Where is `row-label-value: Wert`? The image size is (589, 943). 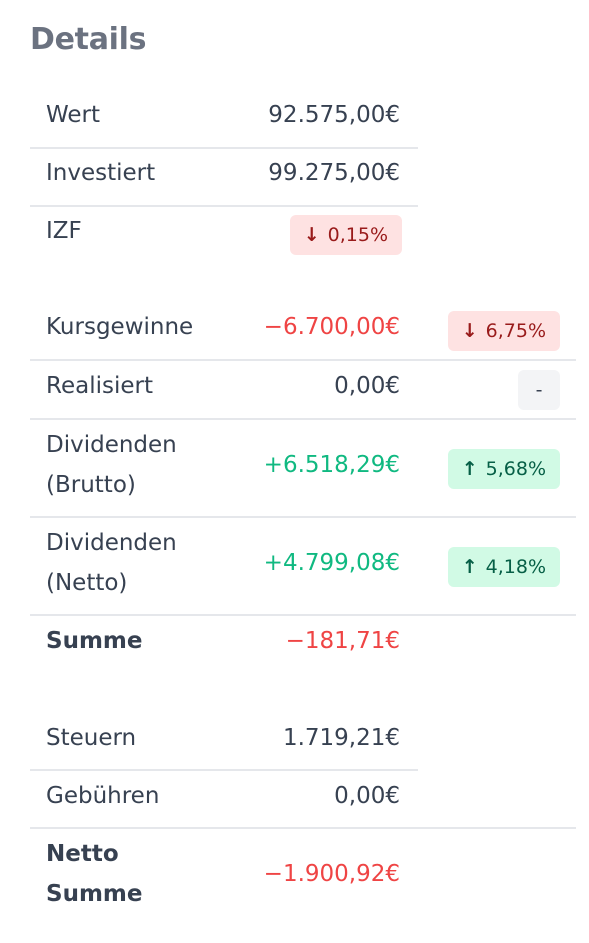
row-label-value: Wert is located at coordinates (73, 115).